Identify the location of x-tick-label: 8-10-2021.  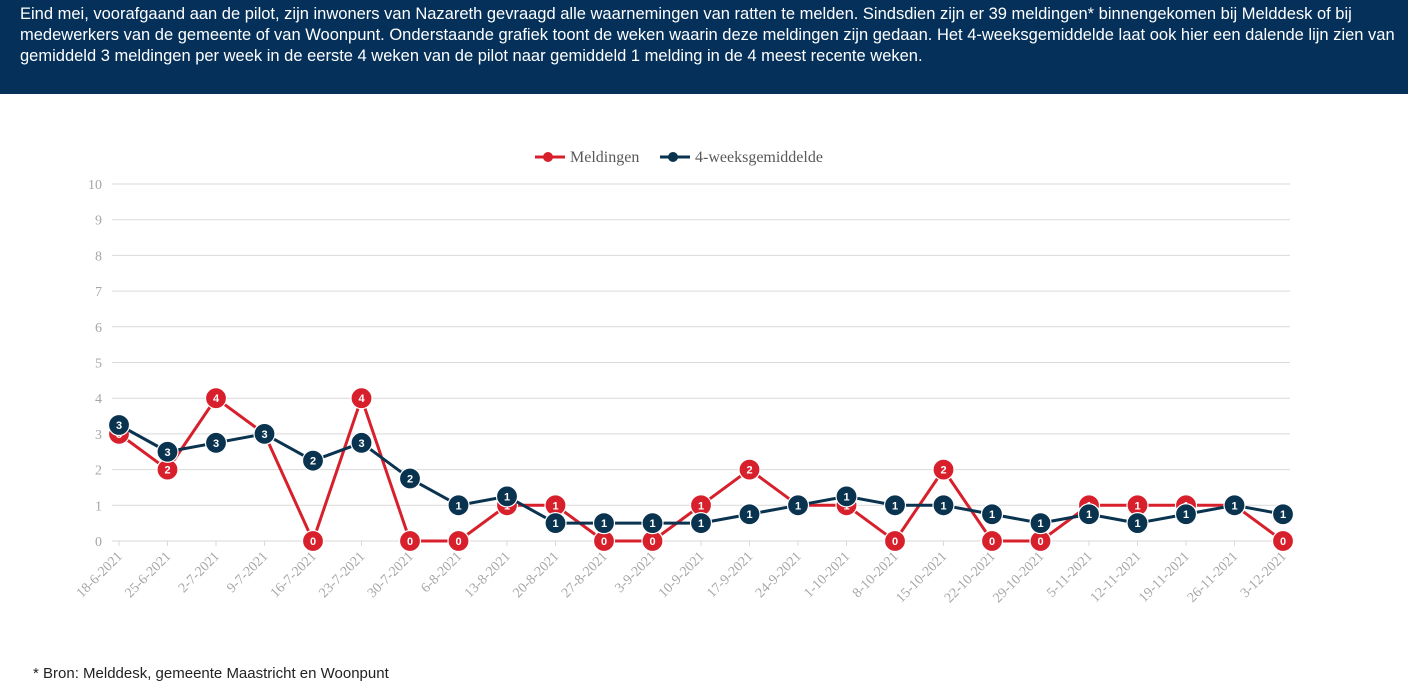
(876, 575).